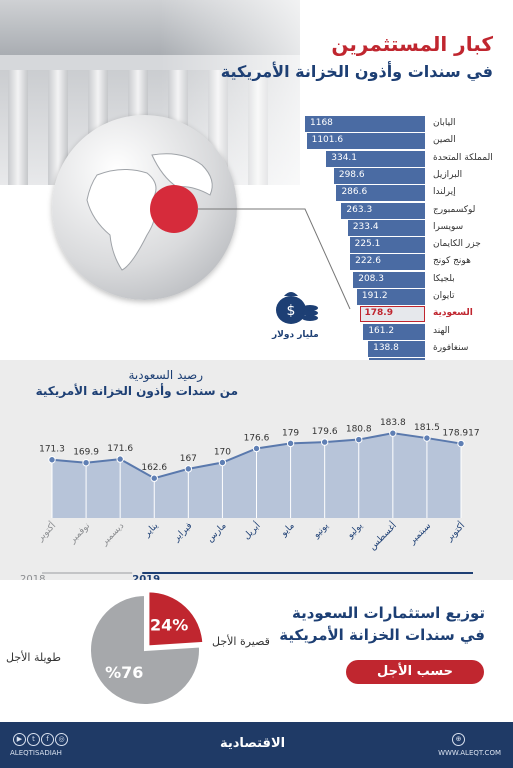 The width and height of the screenshot is (513, 768). What do you see at coordinates (460, 434) in the screenshot?
I see `data-label: 178.917` at bounding box center [460, 434].